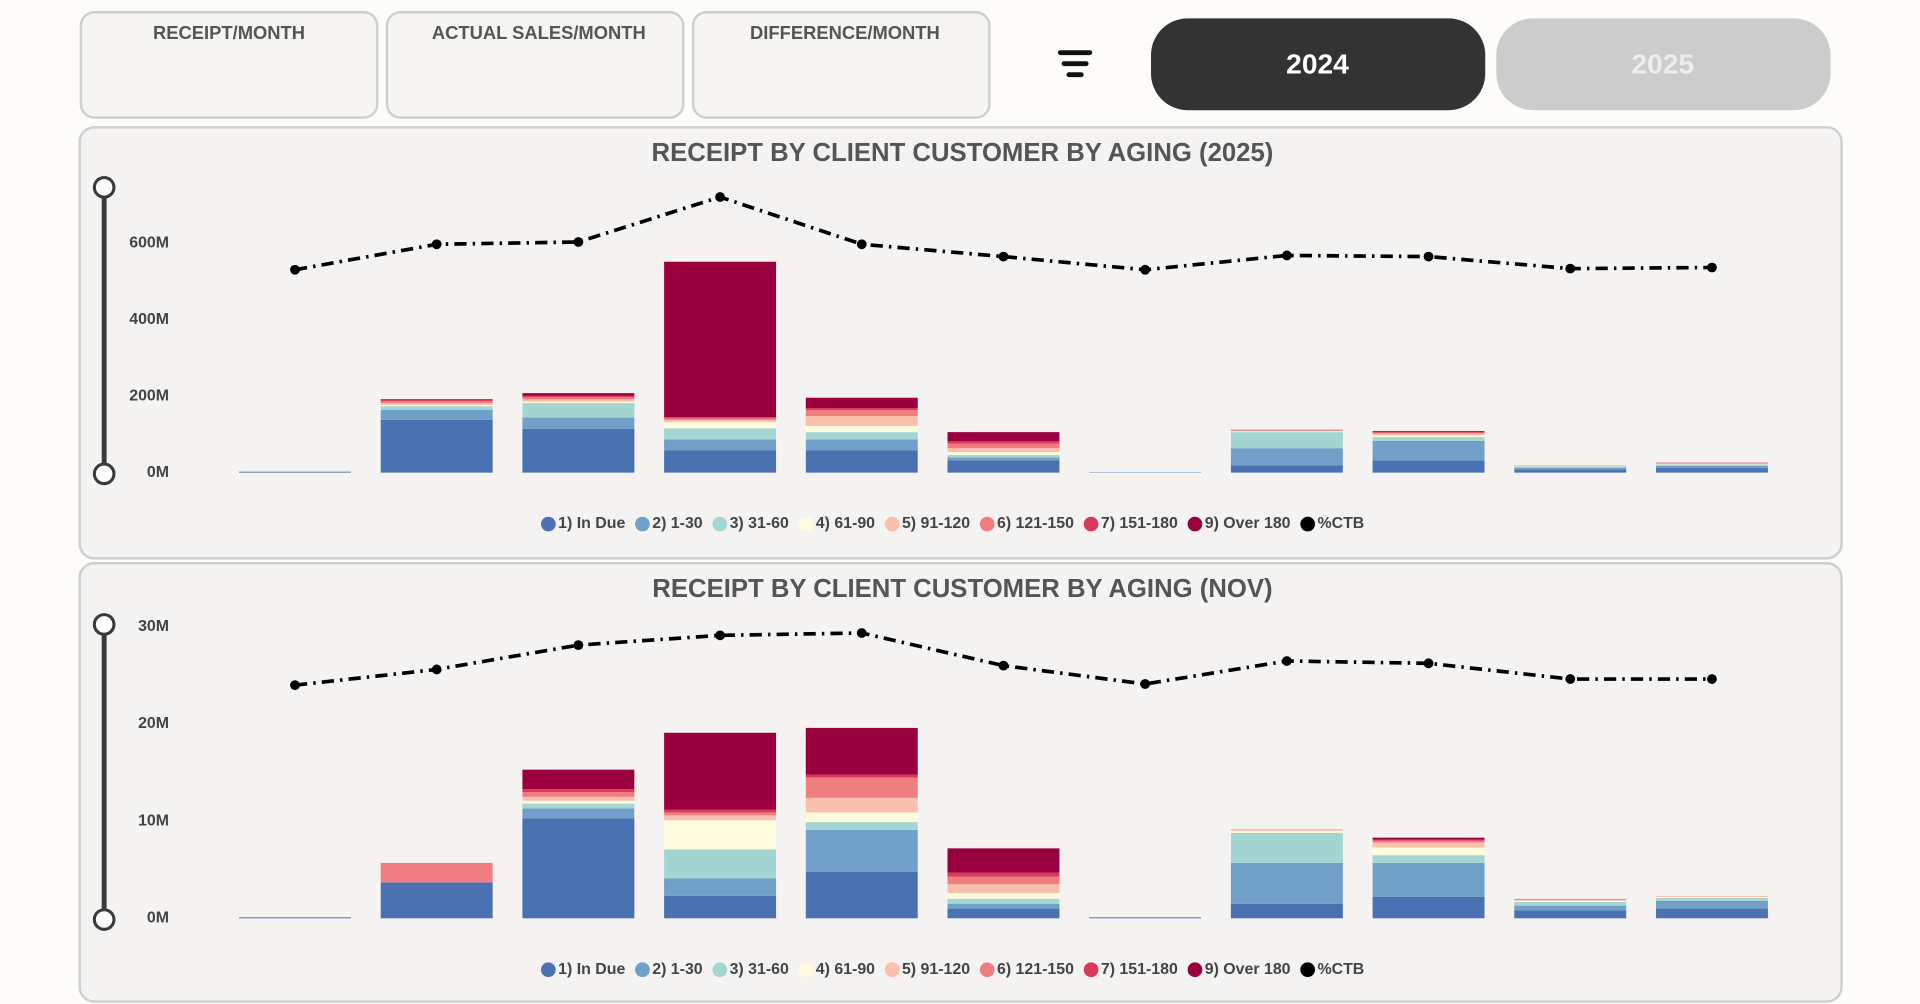 Image resolution: width=1920 pixels, height=1004 pixels. I want to click on kpi-card: DIFFERENCE/MONTH, so click(841, 65).